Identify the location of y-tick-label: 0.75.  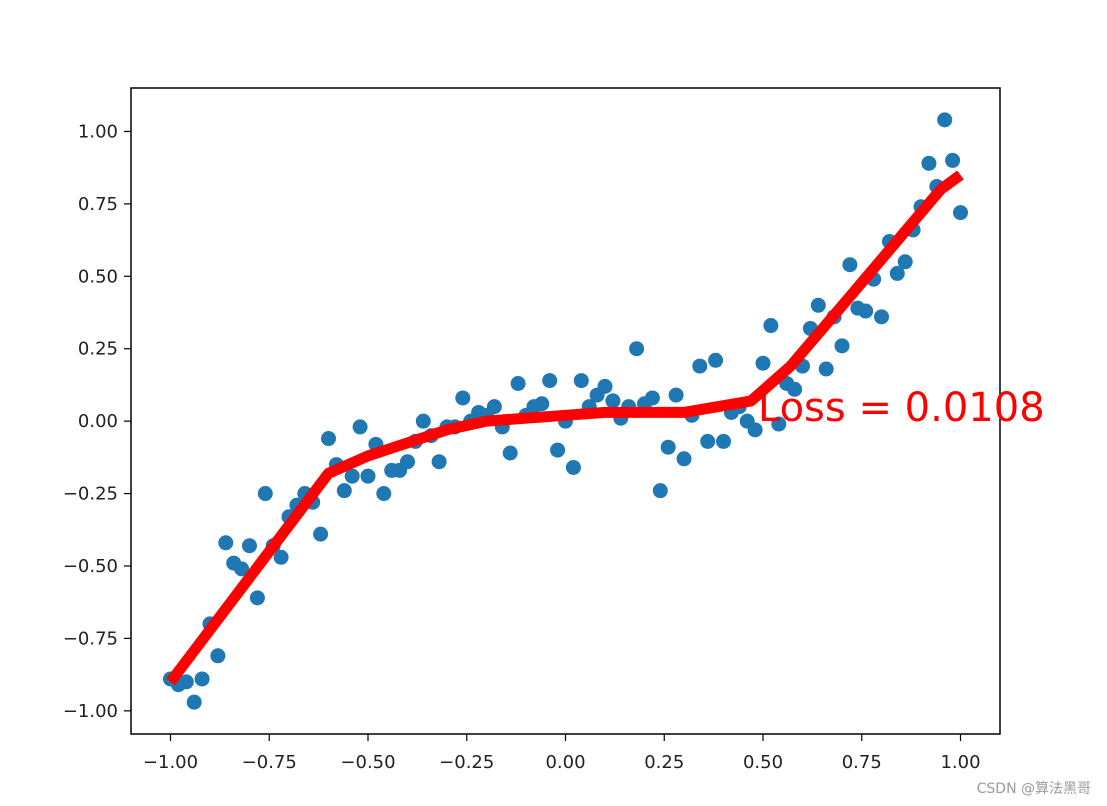
(98, 204).